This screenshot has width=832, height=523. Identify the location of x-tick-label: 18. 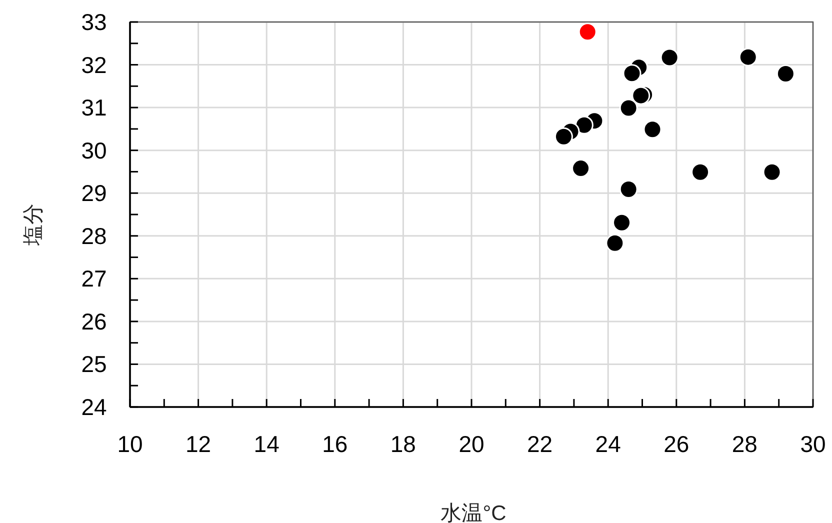
(403, 444).